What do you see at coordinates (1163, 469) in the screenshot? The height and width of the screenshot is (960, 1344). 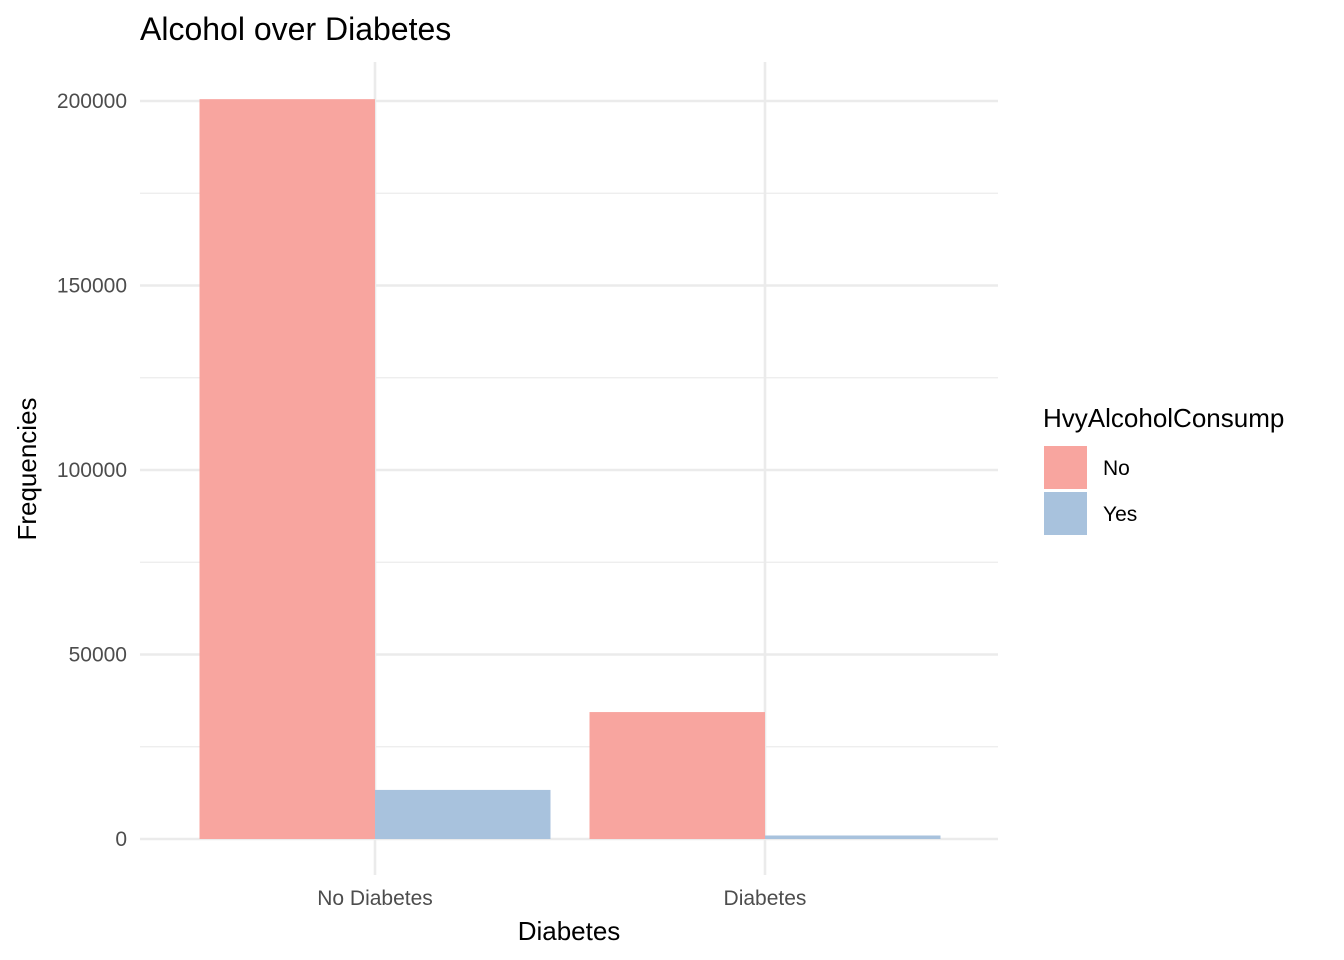 I see `legend: HvyAlcoholConsump No Yes` at bounding box center [1163, 469].